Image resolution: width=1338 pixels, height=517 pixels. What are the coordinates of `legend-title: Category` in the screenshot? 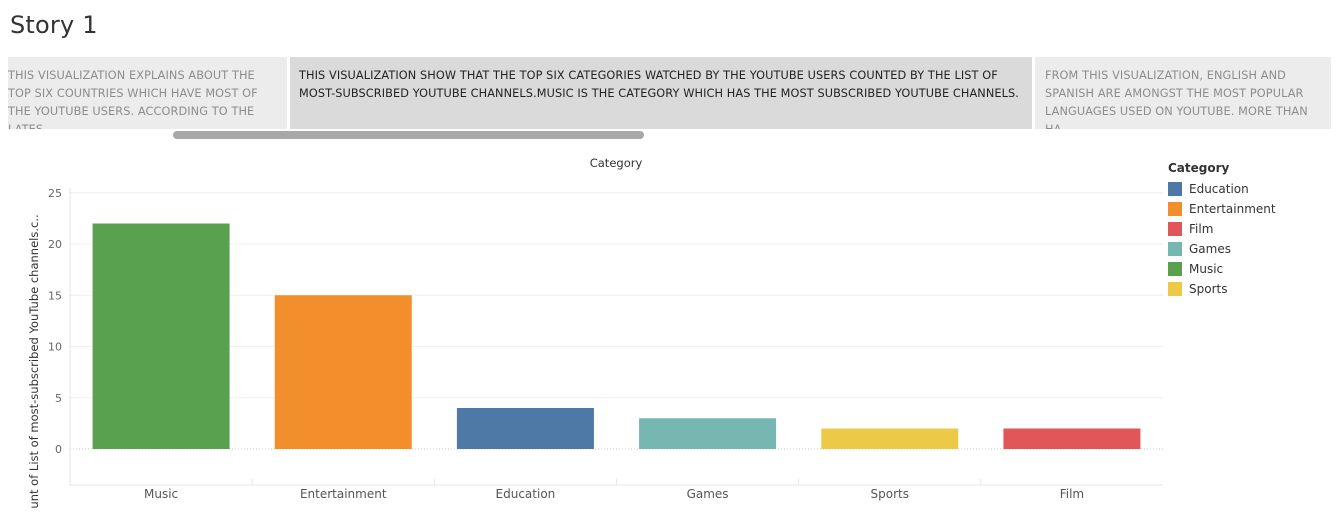 It's located at (1199, 168).